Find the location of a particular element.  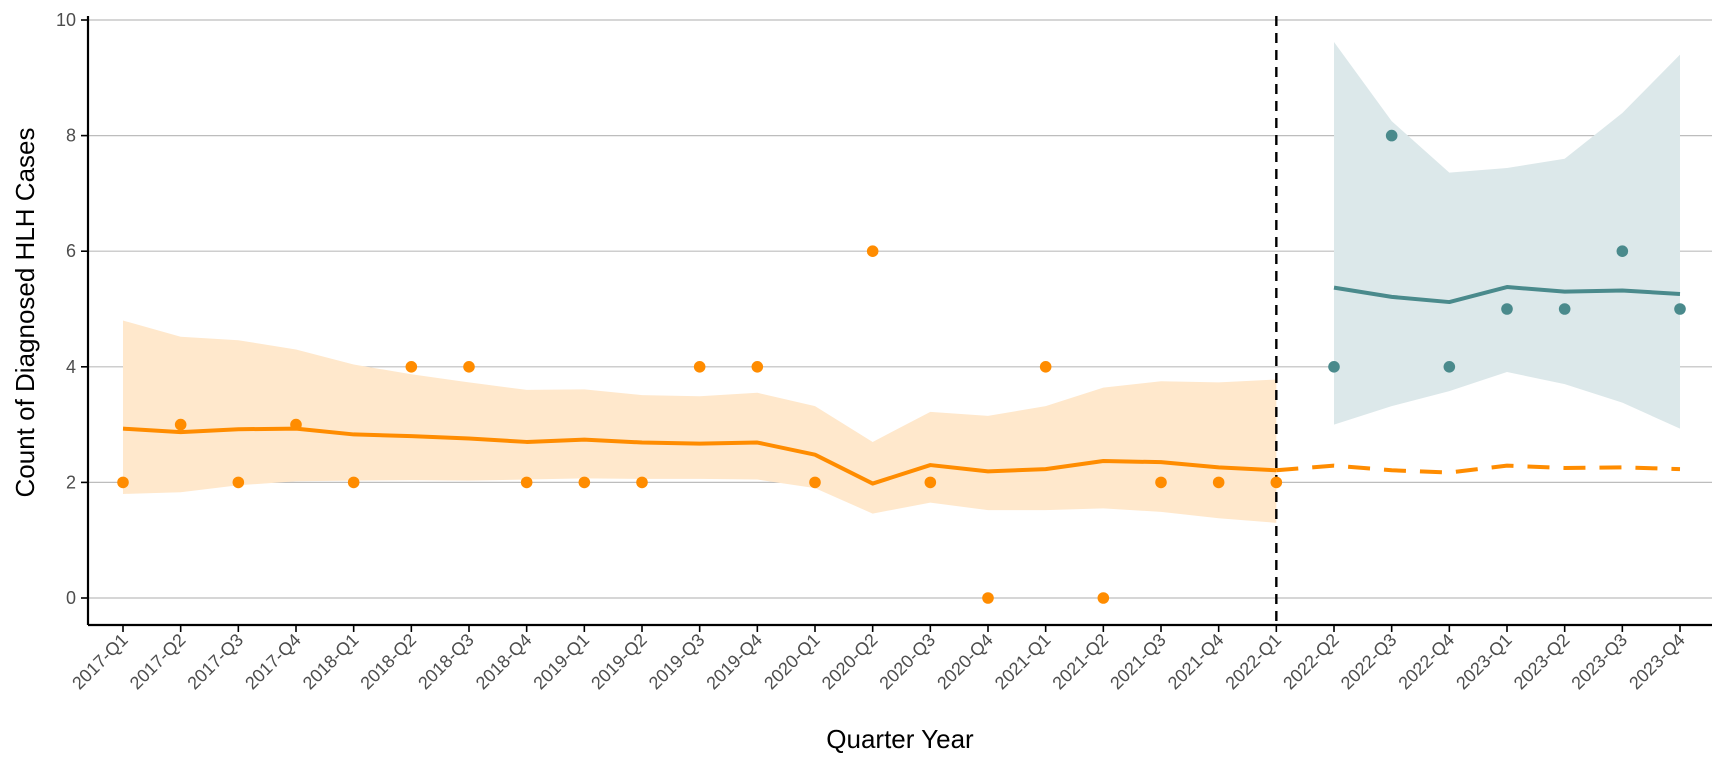

y-tick-labels: 0 2 4 6 8 10 is located at coordinates (66, 309).